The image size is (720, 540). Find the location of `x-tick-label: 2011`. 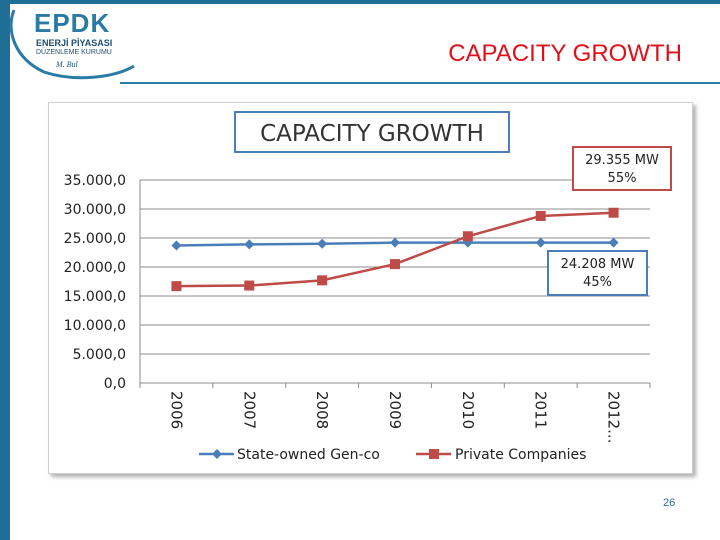

x-tick-label: 2011 is located at coordinates (541, 410).